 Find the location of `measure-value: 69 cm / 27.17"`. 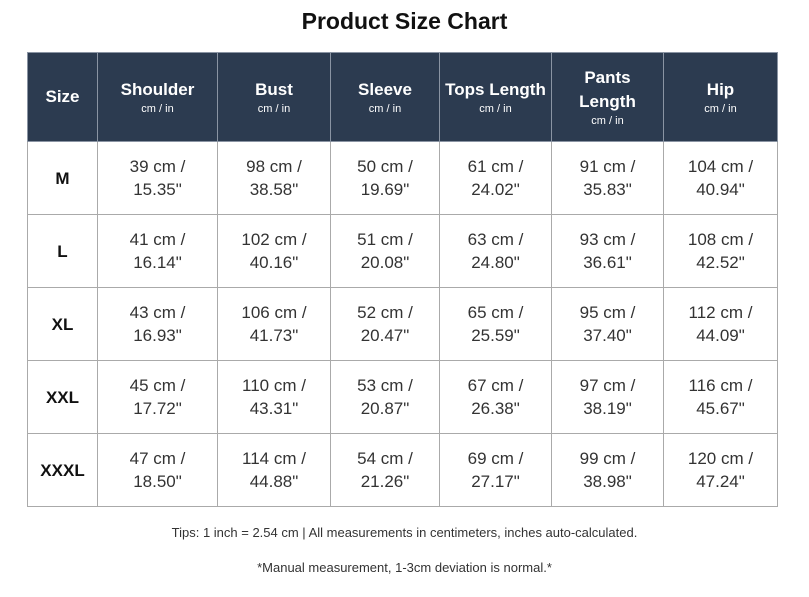

measure-value: 69 cm / 27.17" is located at coordinates (495, 470).